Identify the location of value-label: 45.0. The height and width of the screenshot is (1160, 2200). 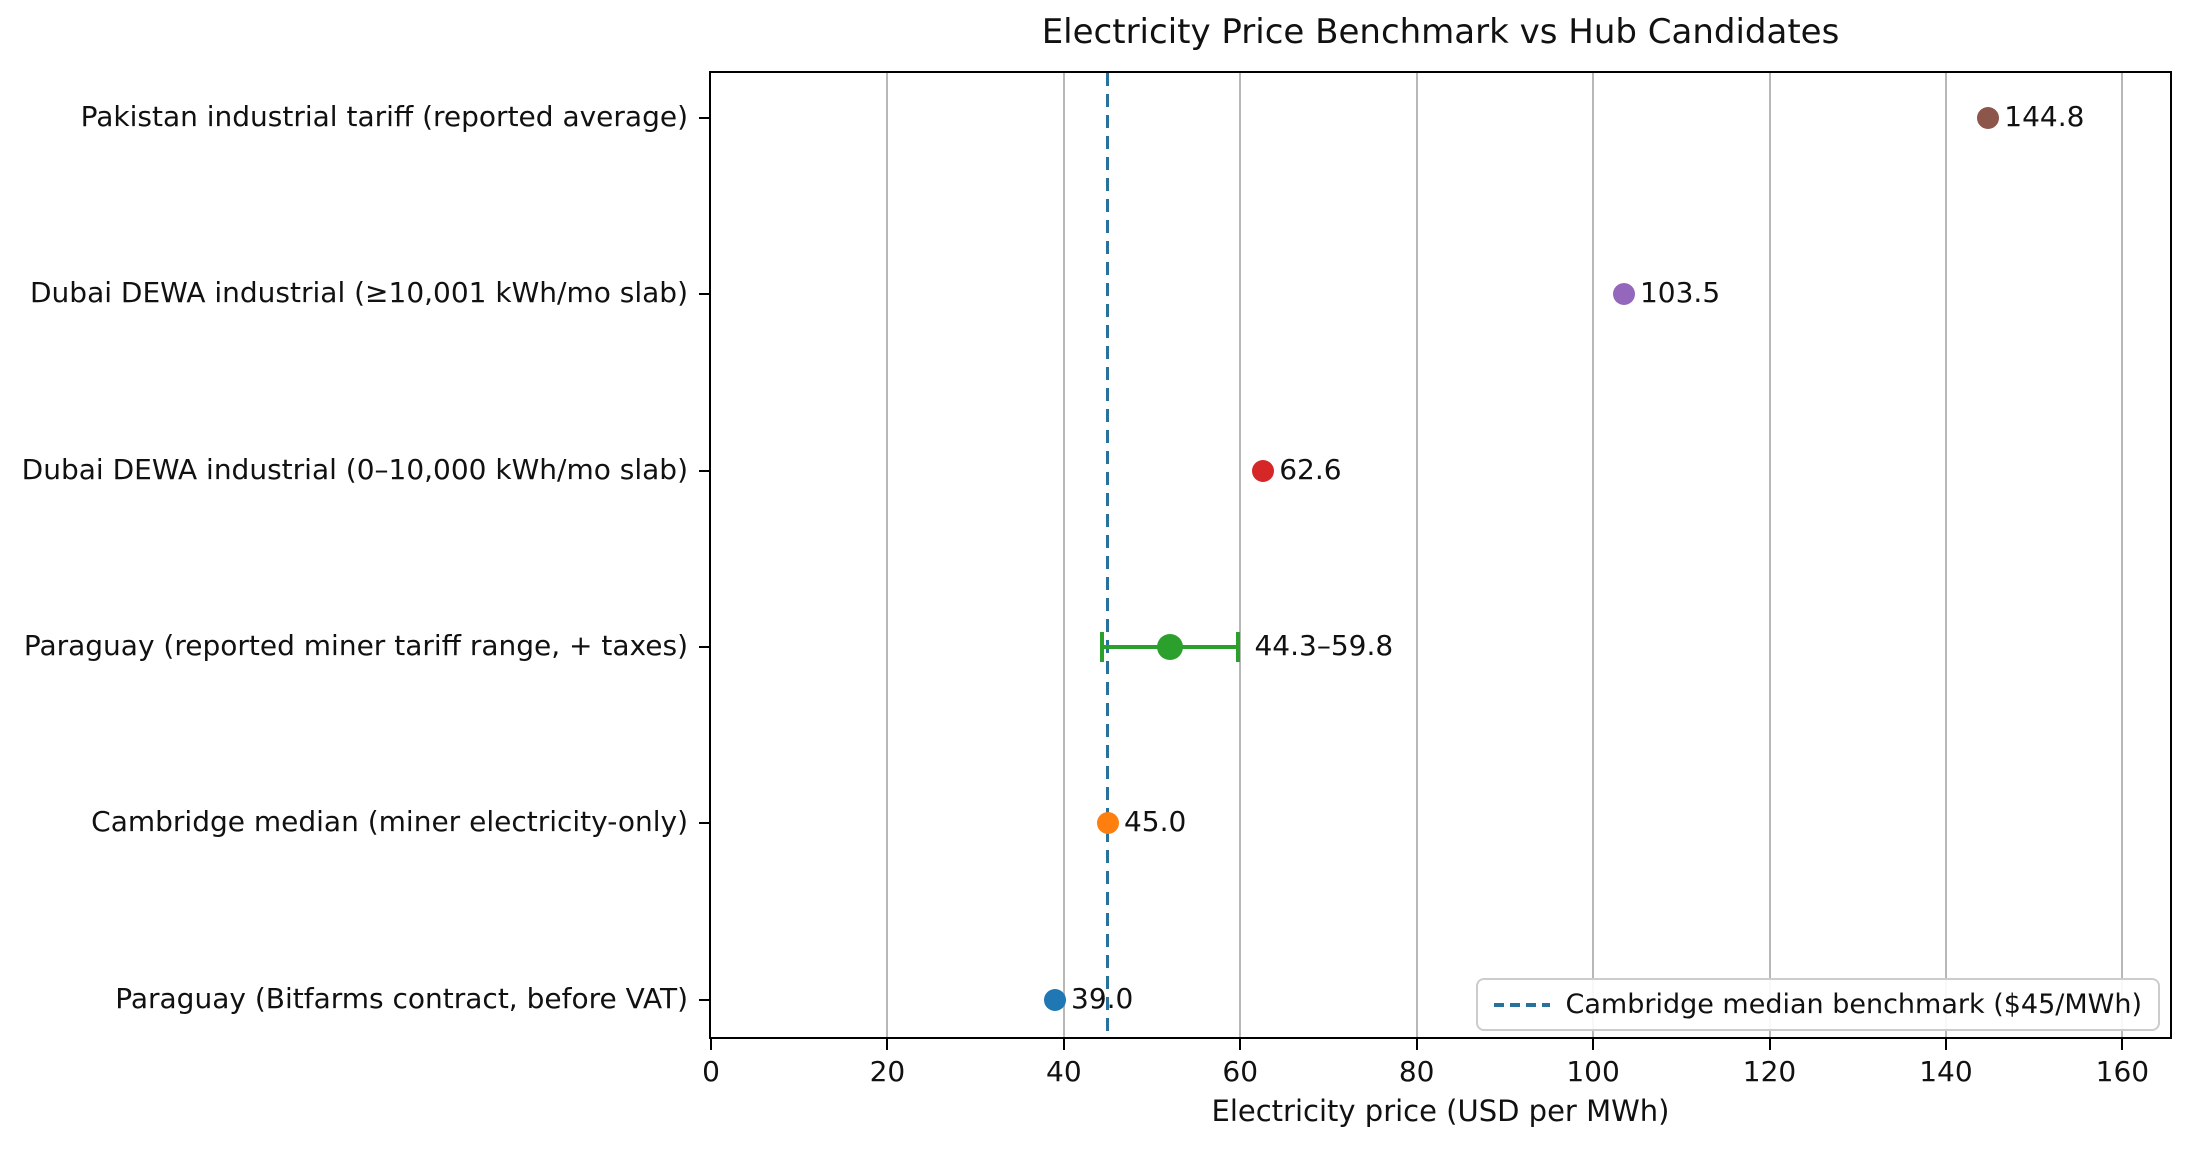
(1155, 822).